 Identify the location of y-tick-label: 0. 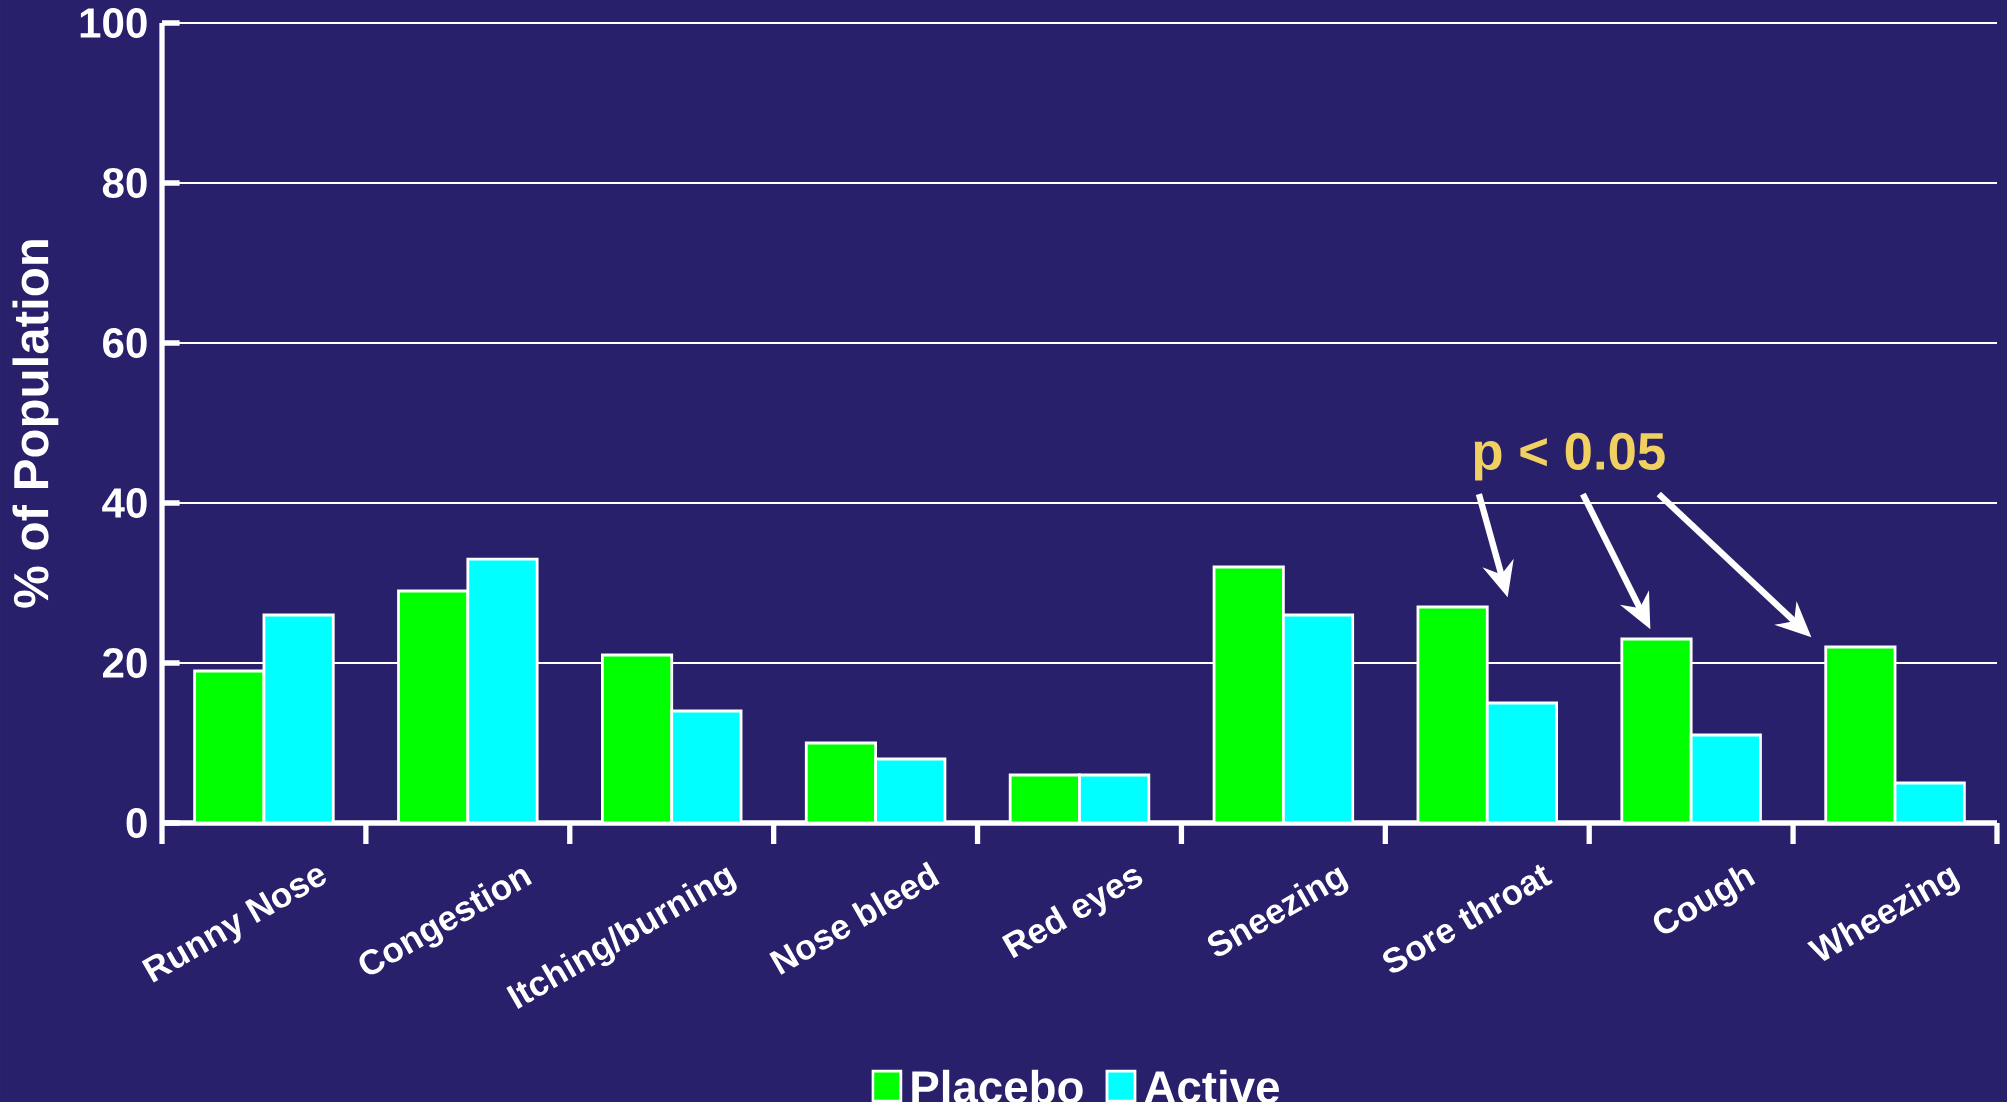
(136, 823).